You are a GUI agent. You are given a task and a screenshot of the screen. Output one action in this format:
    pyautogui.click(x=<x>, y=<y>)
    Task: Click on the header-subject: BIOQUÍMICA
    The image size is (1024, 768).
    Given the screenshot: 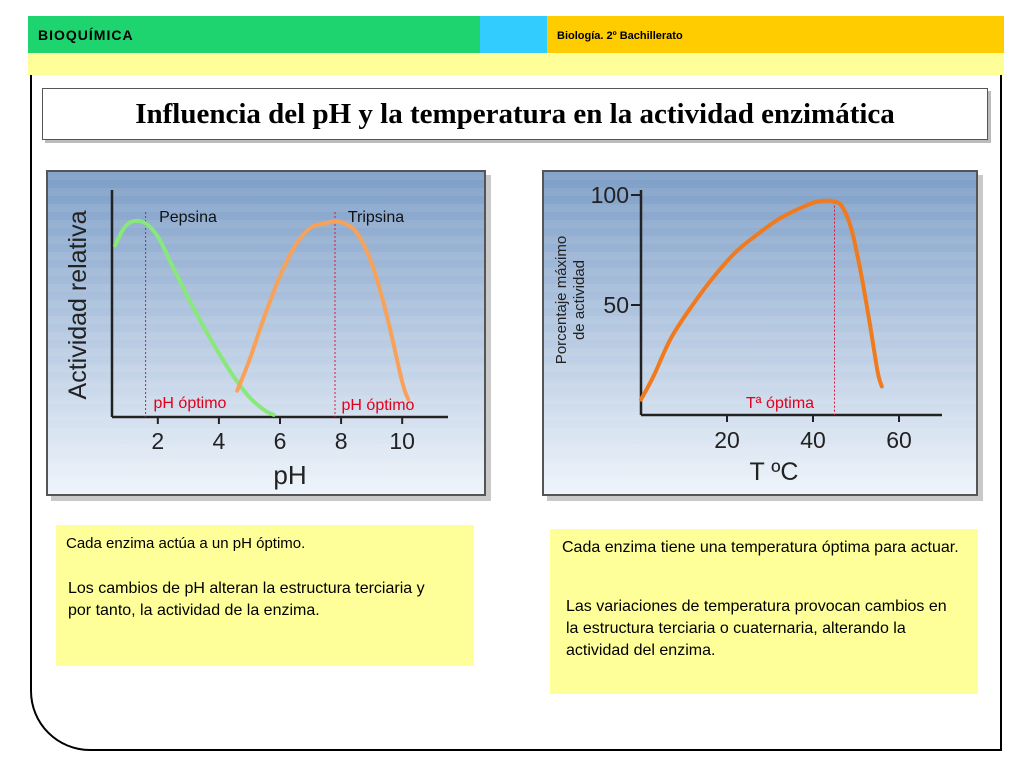 What is the action you would take?
    pyautogui.click(x=86, y=35)
    